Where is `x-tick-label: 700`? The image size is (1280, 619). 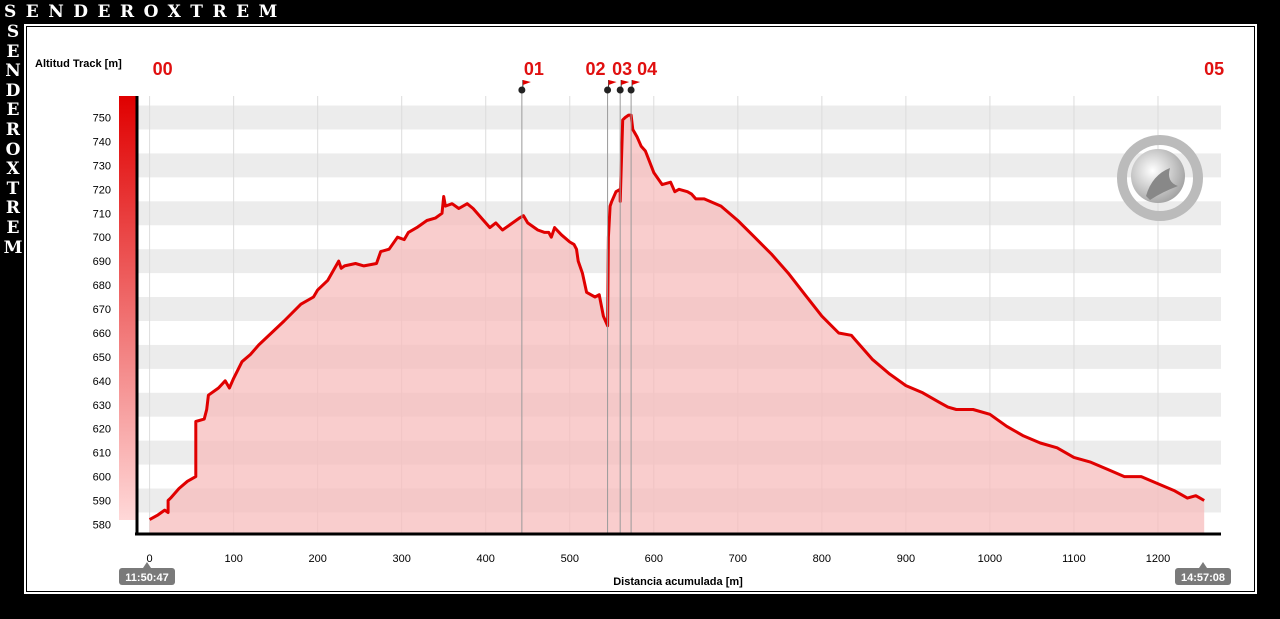 x-tick-label: 700 is located at coordinates (738, 559).